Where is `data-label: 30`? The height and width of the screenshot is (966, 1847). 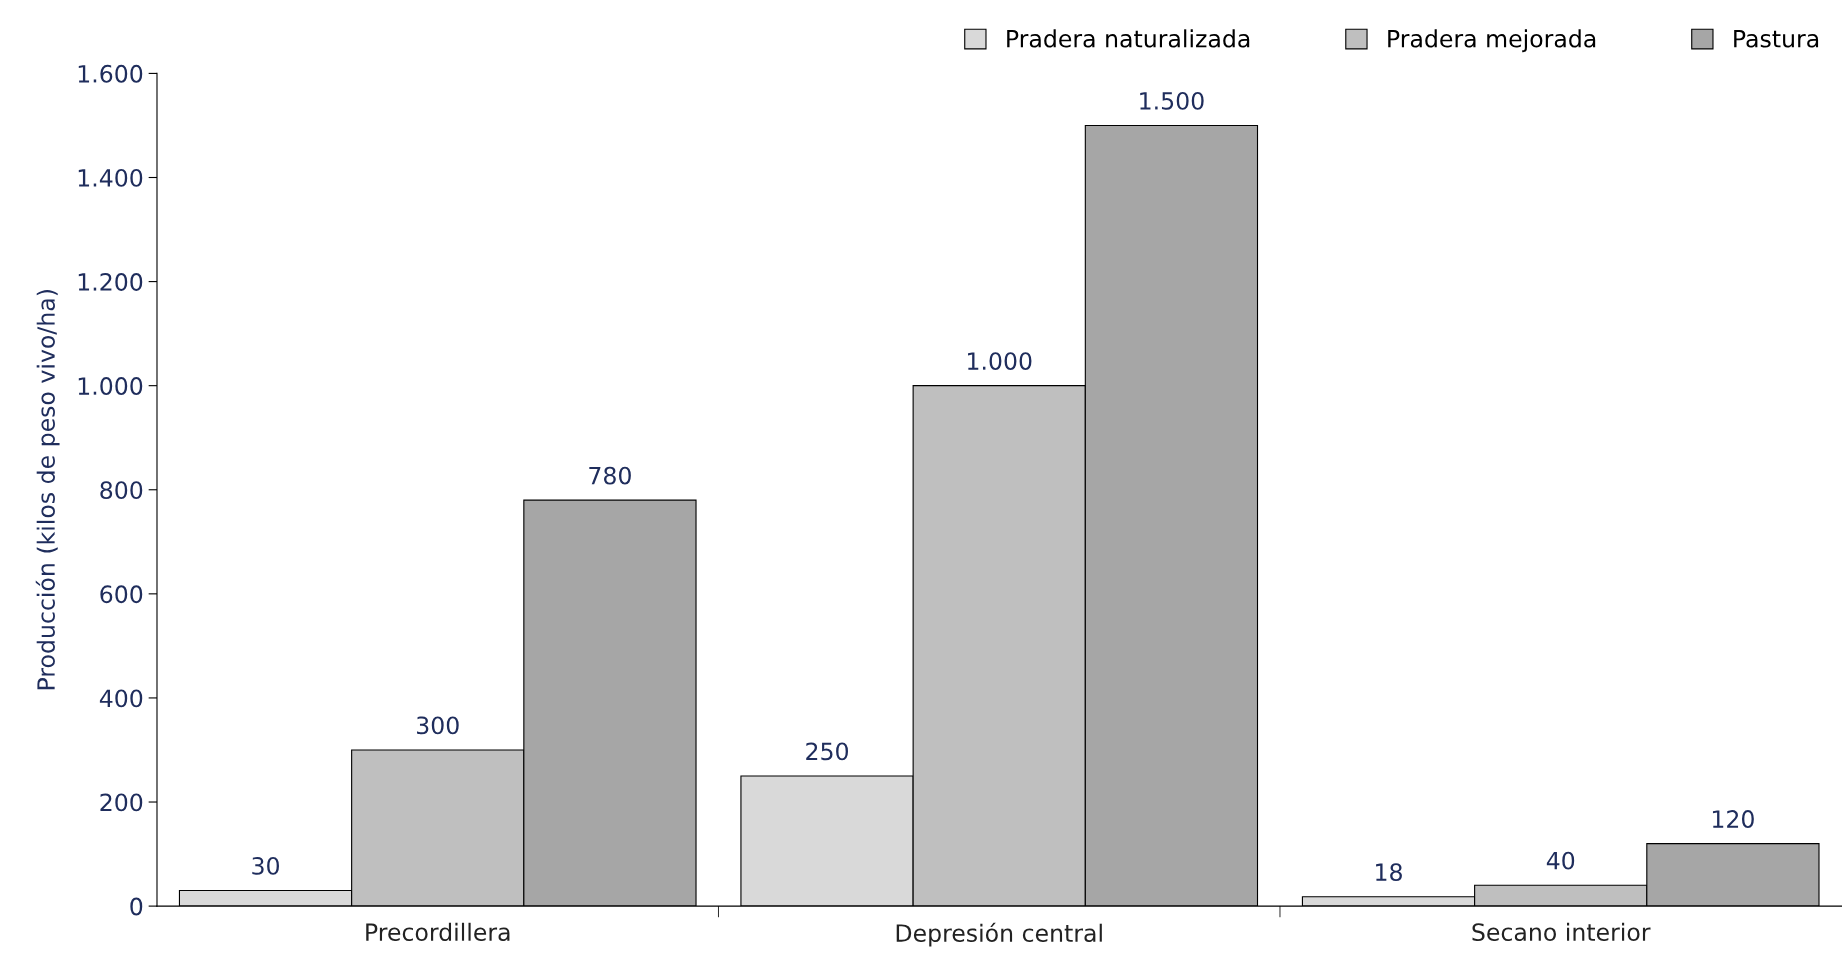
data-label: 30 is located at coordinates (265, 865).